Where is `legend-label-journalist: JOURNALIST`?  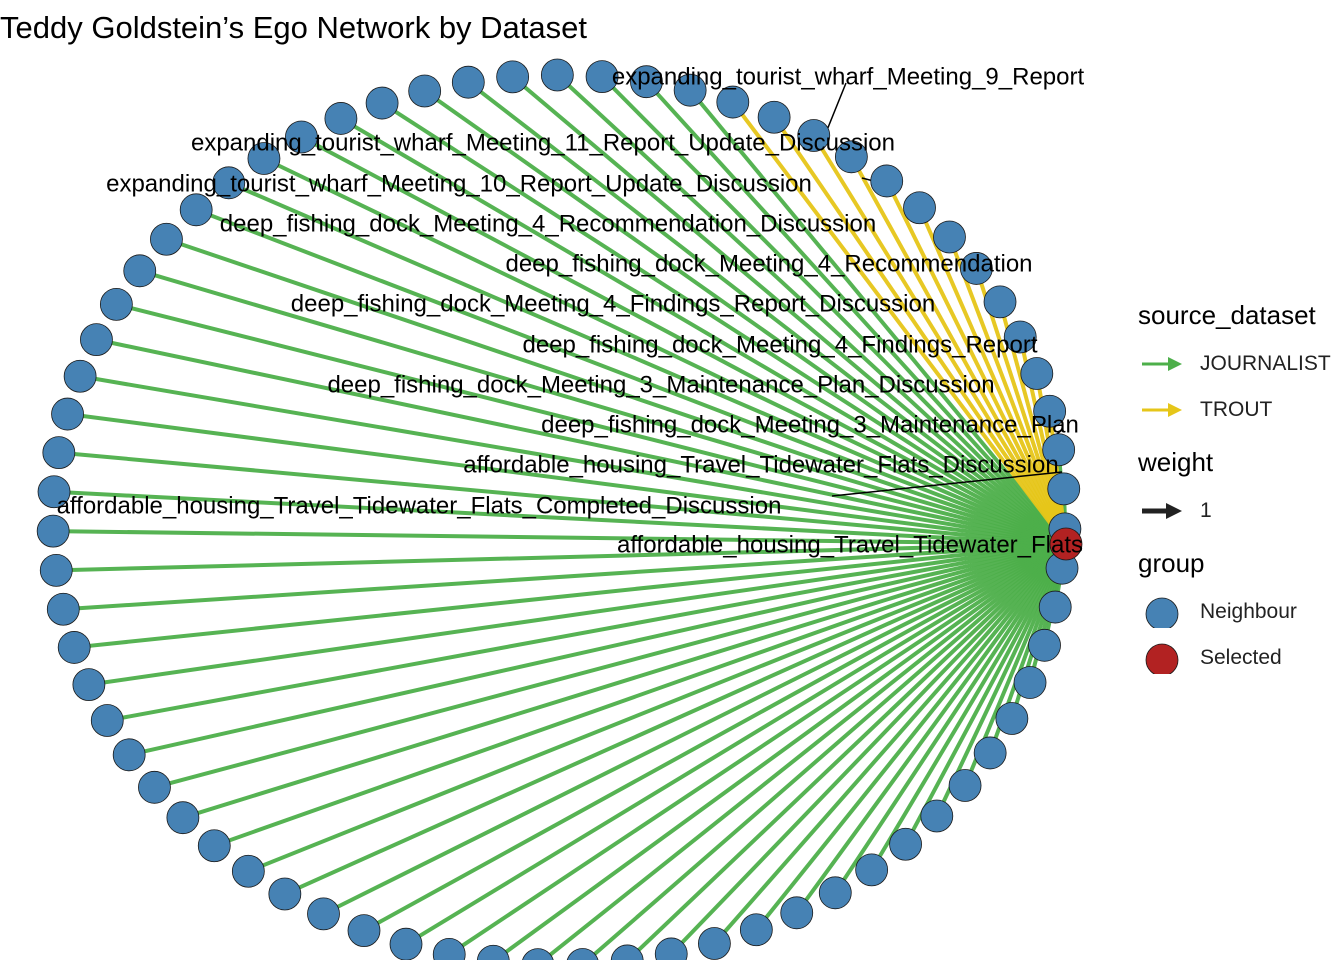
legend-label-journalist: JOURNALIST is located at coordinates (1265, 363).